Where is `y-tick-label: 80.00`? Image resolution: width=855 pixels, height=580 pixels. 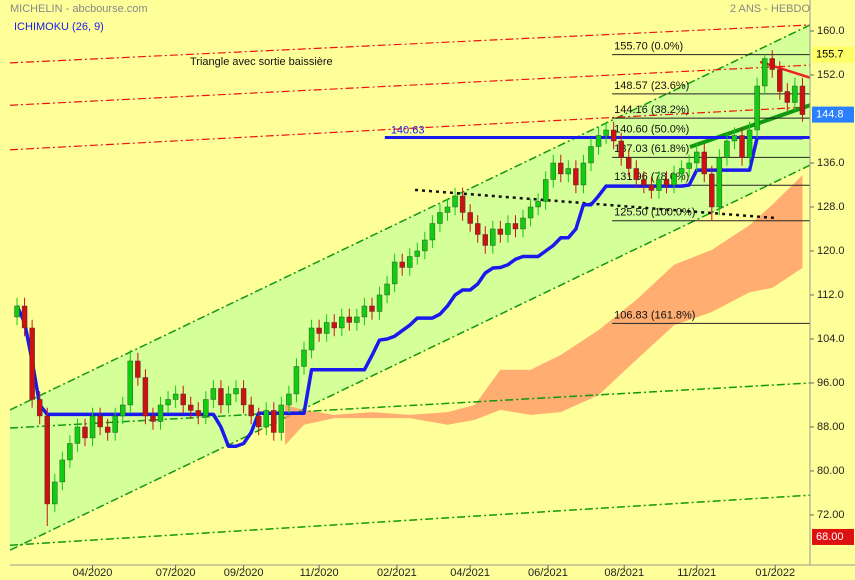
y-tick-label: 80.00 is located at coordinates (831, 471).